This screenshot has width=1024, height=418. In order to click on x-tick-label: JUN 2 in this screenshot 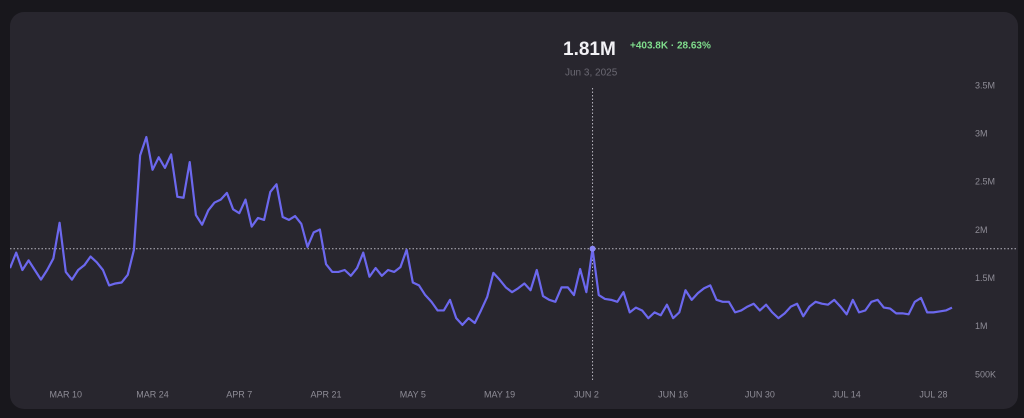, I will do `click(586, 394)`.